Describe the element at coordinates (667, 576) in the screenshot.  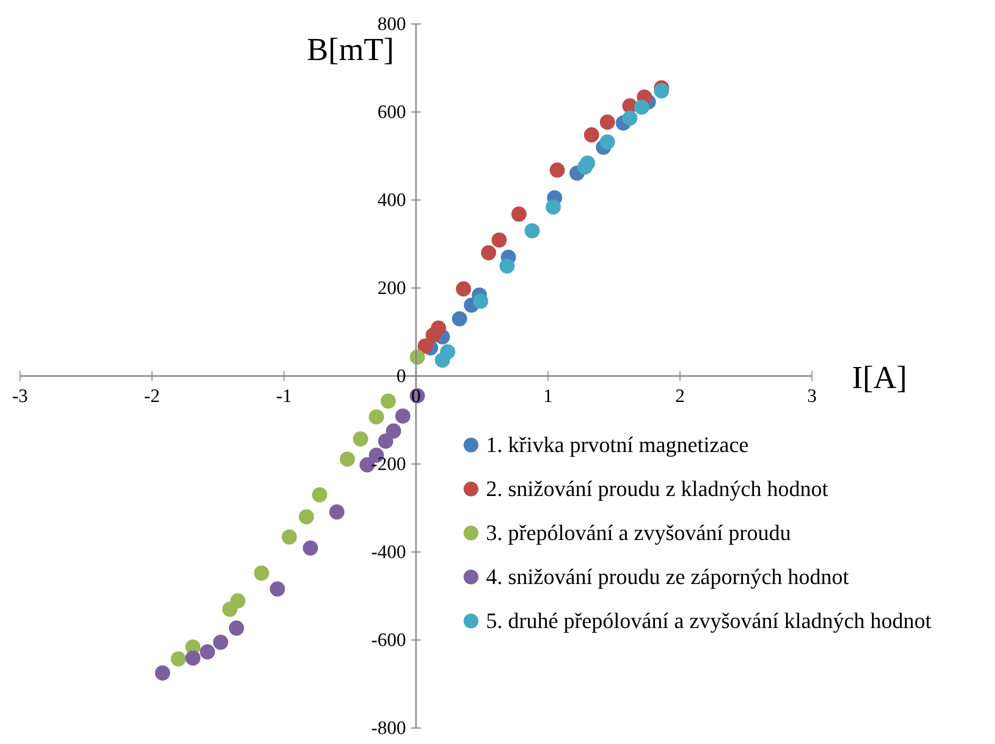
I see `legend-label: 4. snižování proudu ze záporných hodnot` at that location.